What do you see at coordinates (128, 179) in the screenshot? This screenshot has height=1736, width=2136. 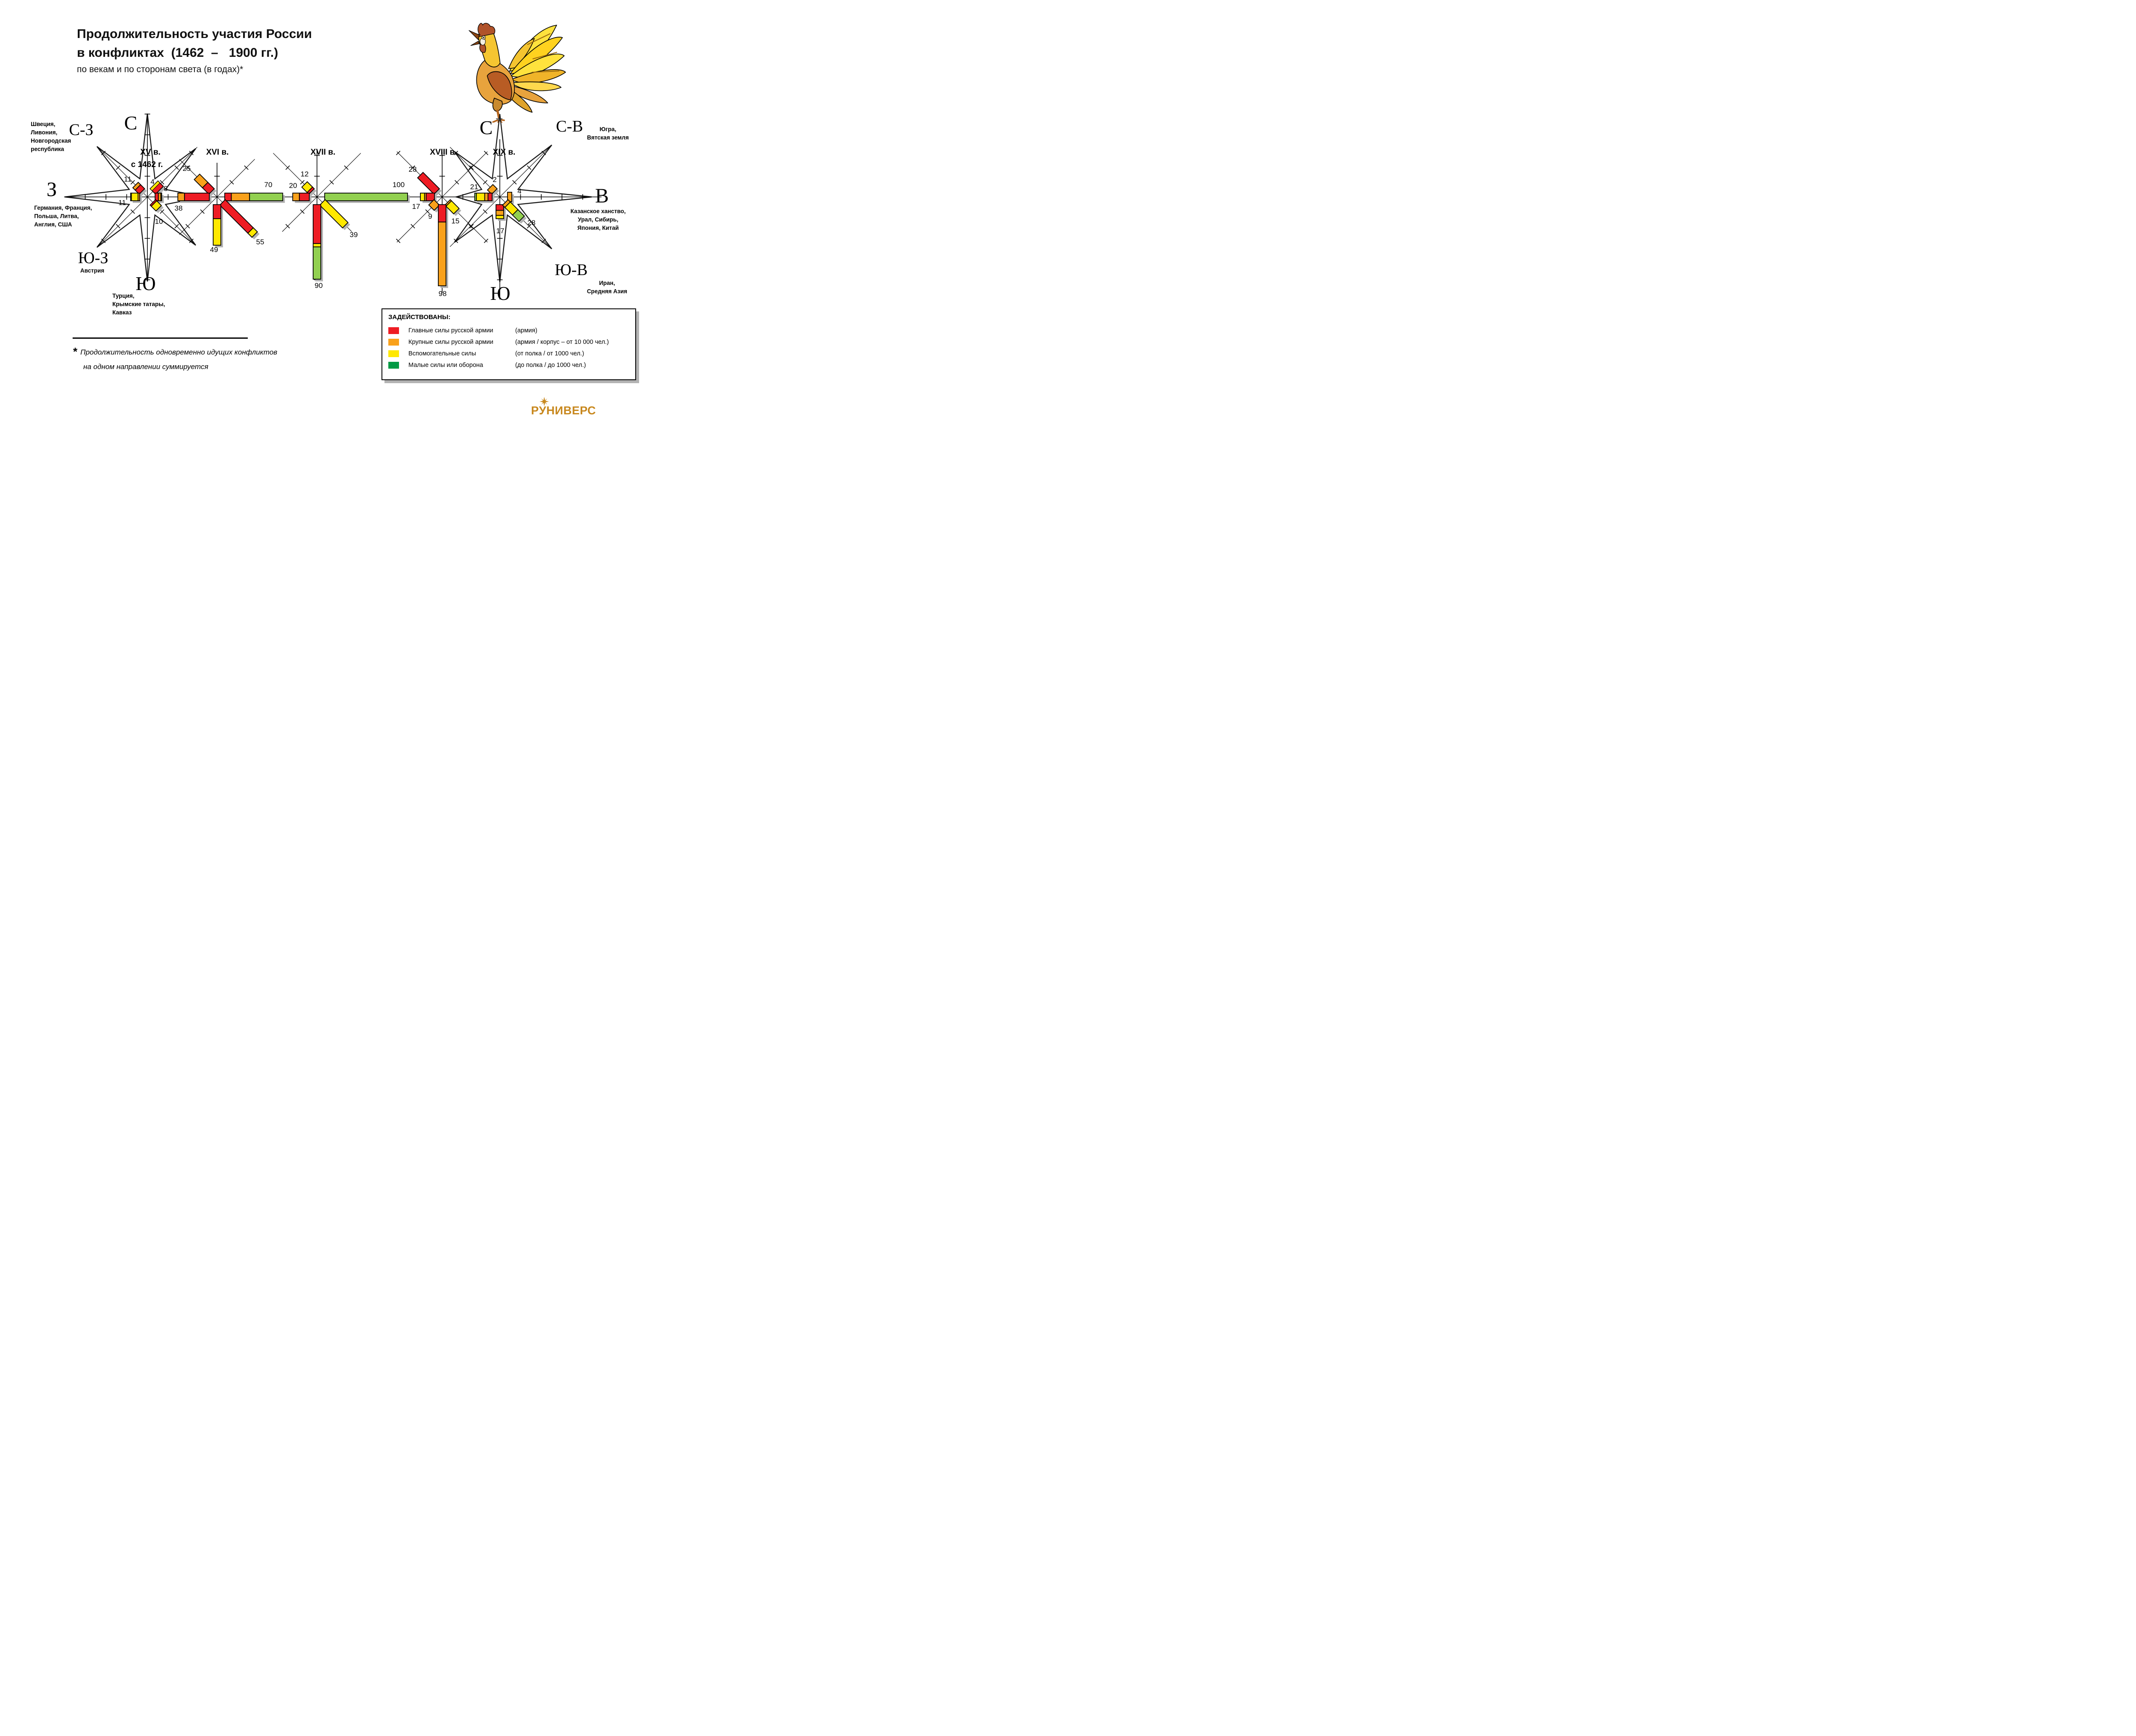 I see `value-label-XV-NW: 11` at bounding box center [128, 179].